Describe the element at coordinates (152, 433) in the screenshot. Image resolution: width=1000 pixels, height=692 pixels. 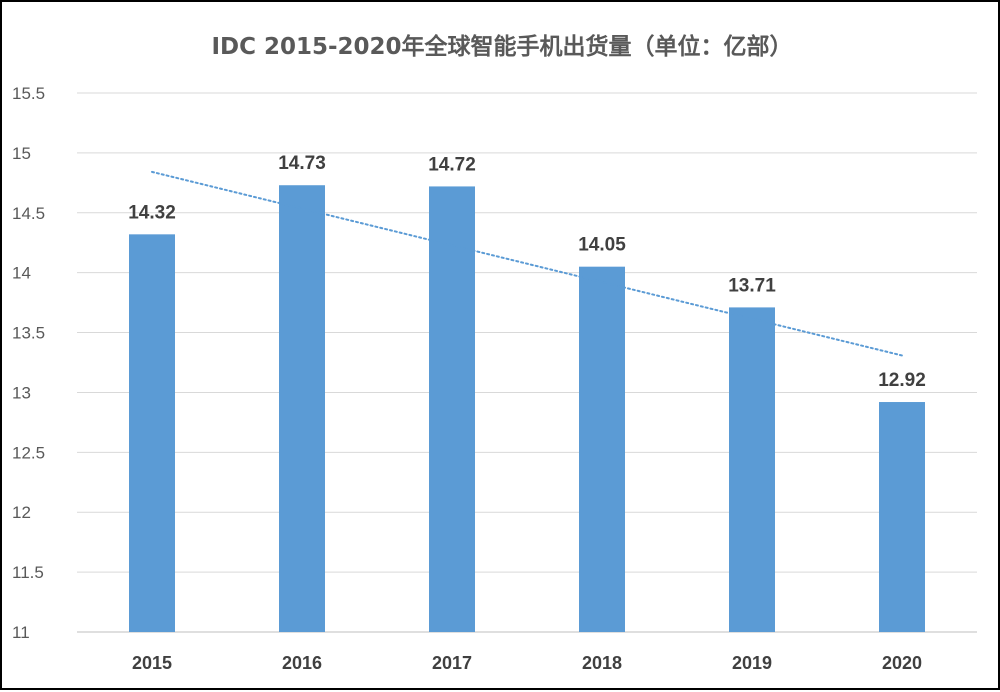
I see `bar-2015` at that location.